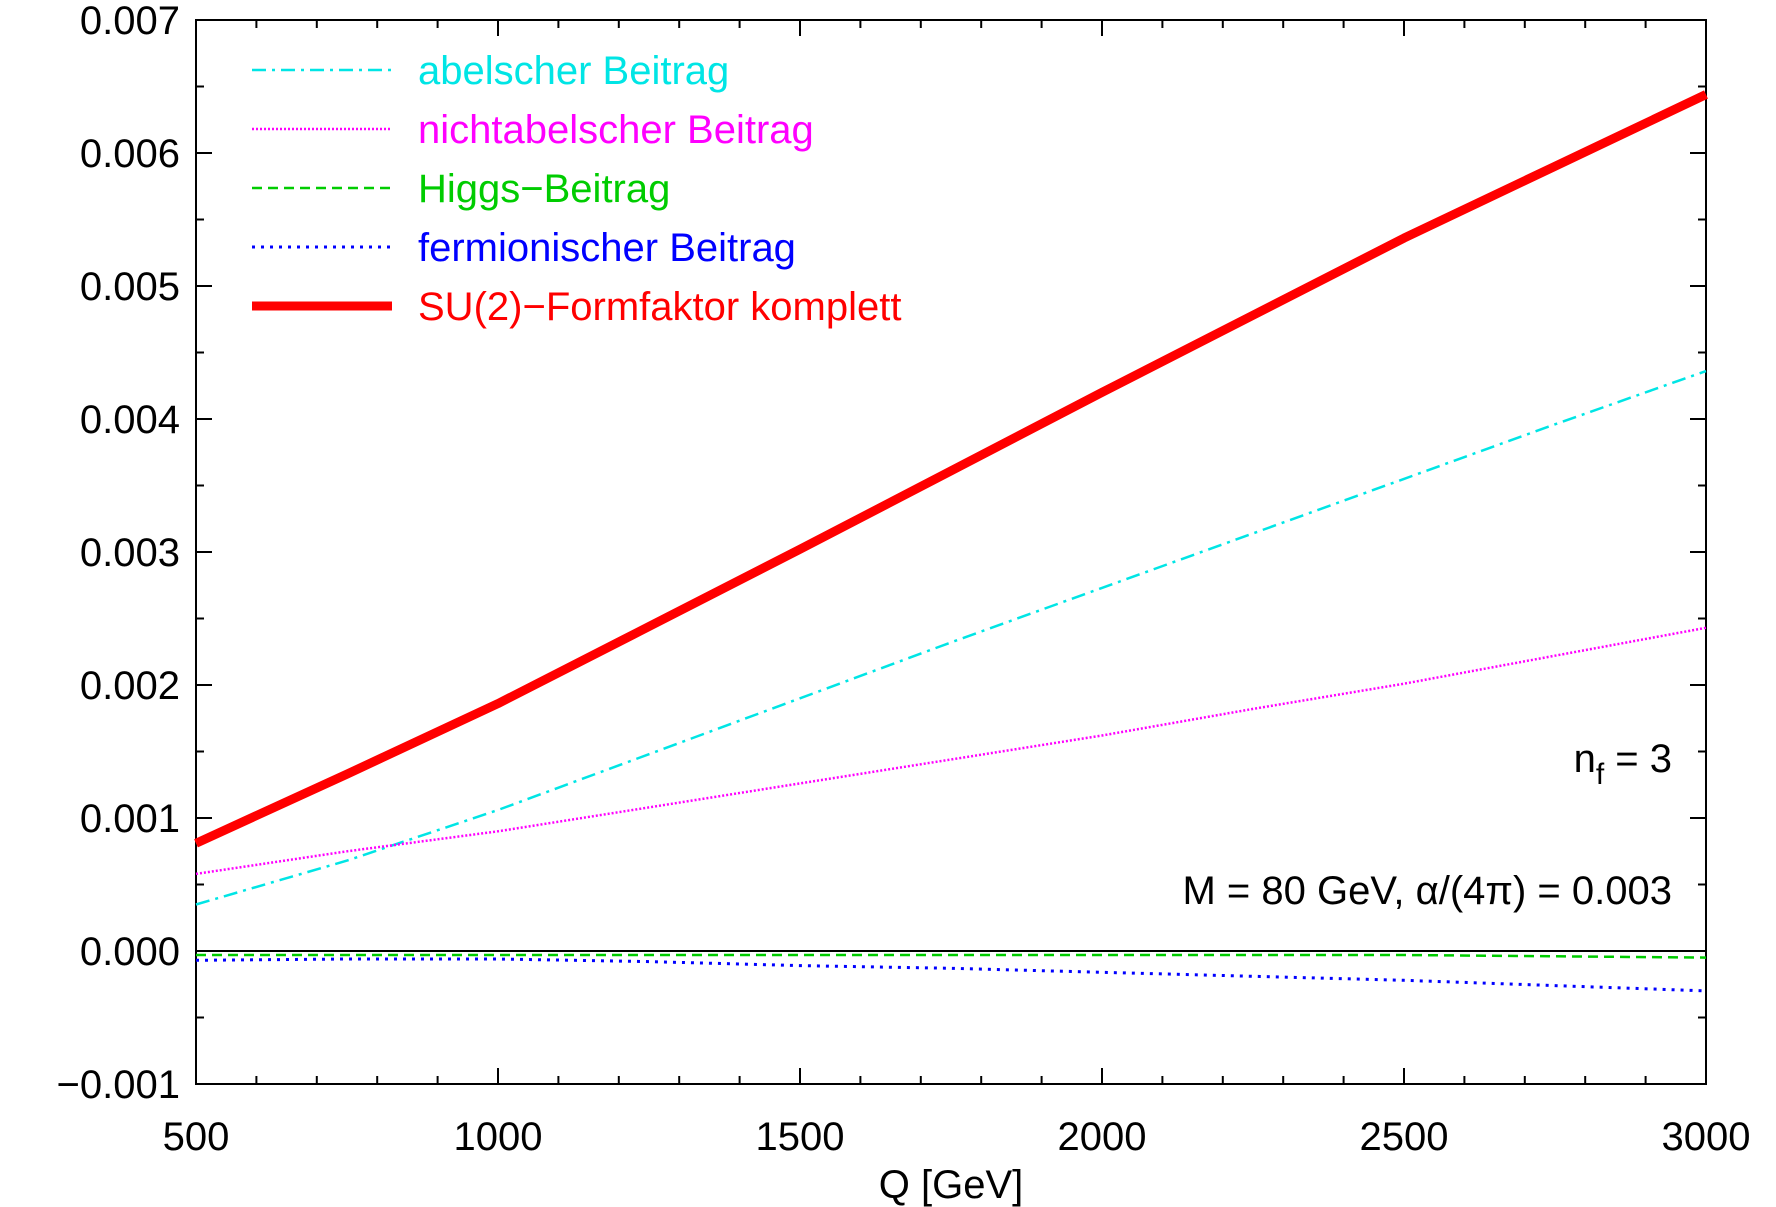 Image resolution: width=1776 pixels, height=1207 pixels. I want to click on legend-label-2: Higgs−Beitrag, so click(544, 189).